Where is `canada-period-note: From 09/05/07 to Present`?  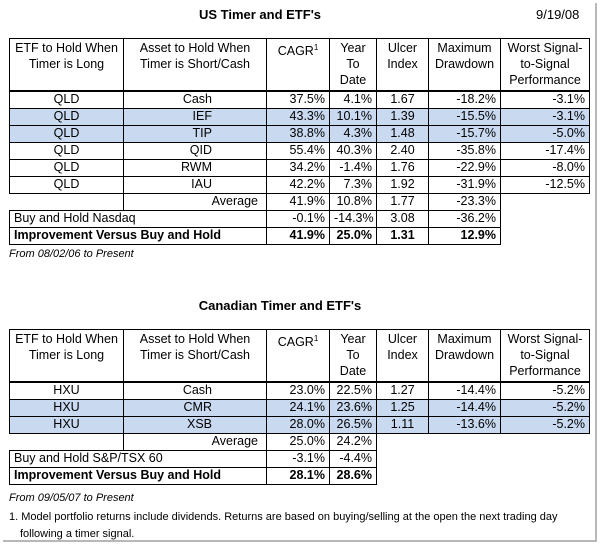 canada-period-note: From 09/05/07 to Present is located at coordinates (71, 498).